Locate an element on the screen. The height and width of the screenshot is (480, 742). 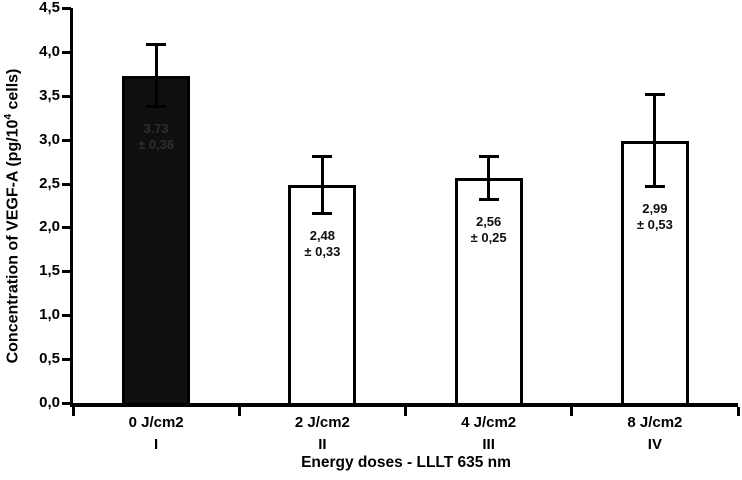
bar-value-error: ± 0,36 is located at coordinates (156, 145).